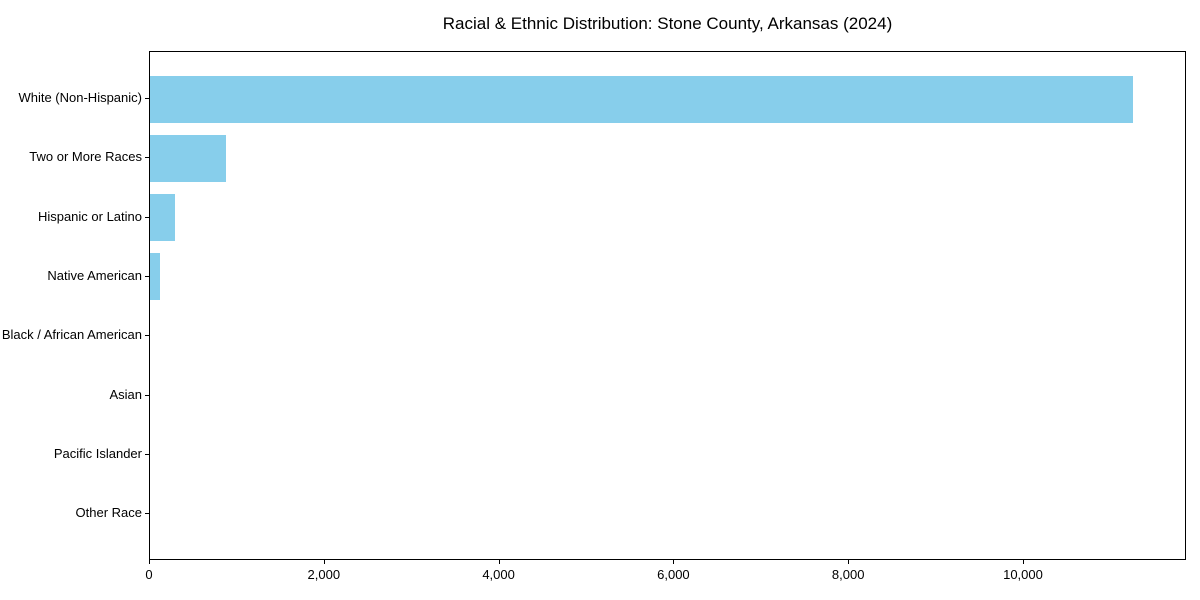  What do you see at coordinates (125, 394) in the screenshot?
I see `y-tick-label-asian: Asian` at bounding box center [125, 394].